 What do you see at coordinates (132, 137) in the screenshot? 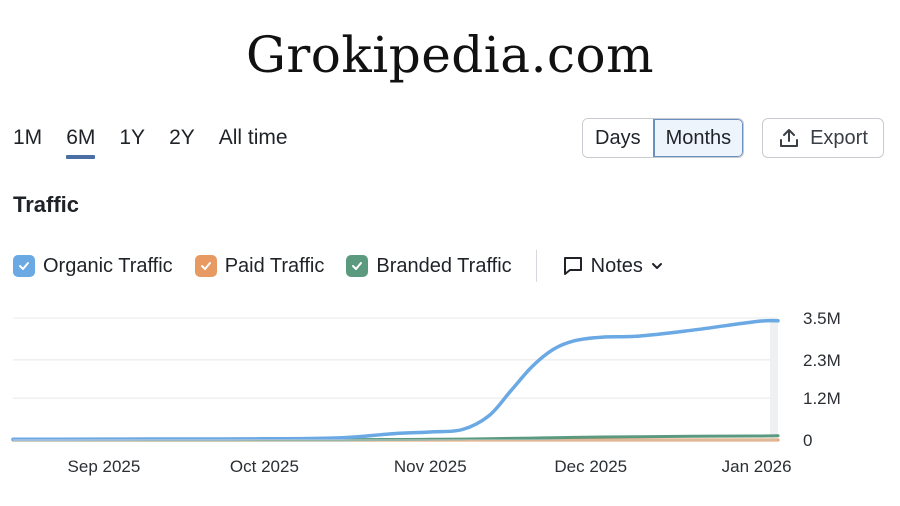
I see `period-1y: 1Y` at bounding box center [132, 137].